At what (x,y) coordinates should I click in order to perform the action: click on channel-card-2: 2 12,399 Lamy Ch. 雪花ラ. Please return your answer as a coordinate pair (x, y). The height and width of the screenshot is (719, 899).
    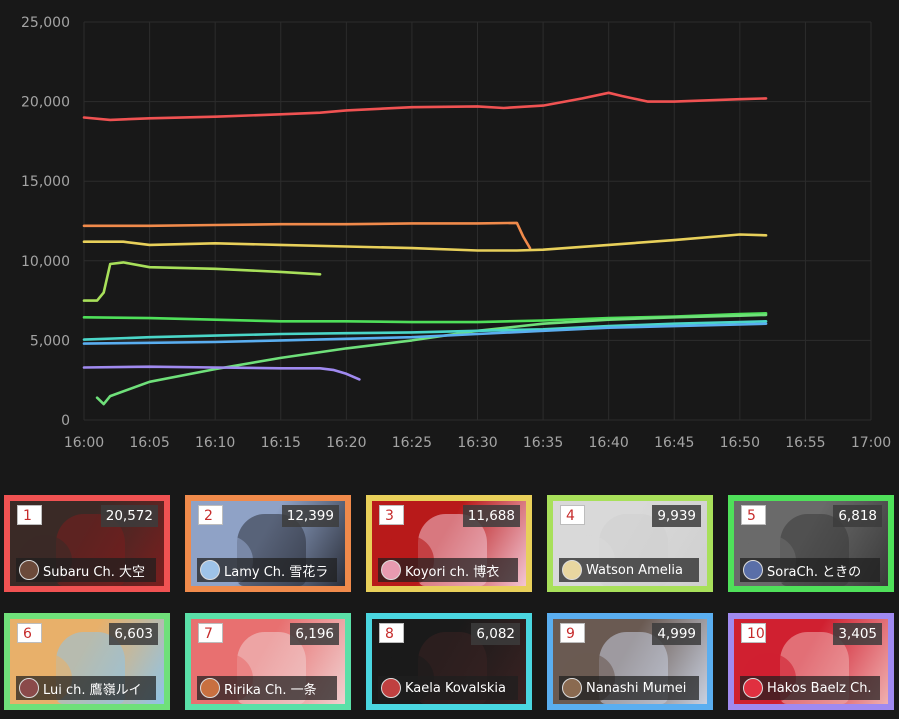
    Looking at the image, I should click on (268, 543).